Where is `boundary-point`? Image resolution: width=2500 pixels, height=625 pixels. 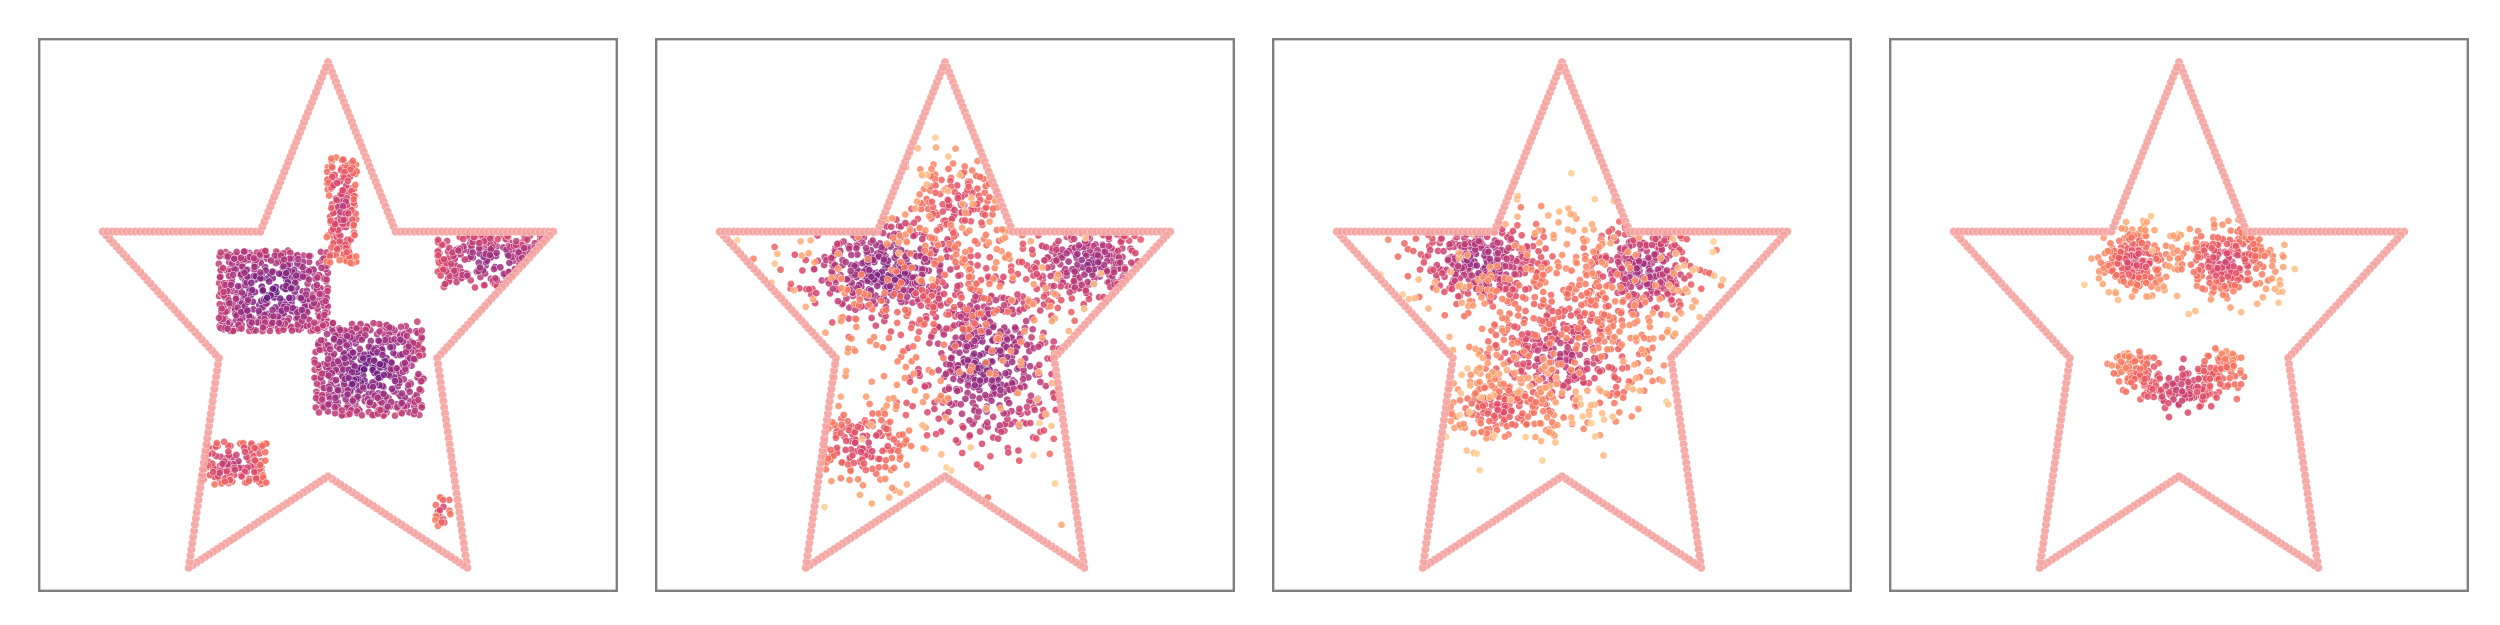
boundary-point is located at coordinates (326, 67).